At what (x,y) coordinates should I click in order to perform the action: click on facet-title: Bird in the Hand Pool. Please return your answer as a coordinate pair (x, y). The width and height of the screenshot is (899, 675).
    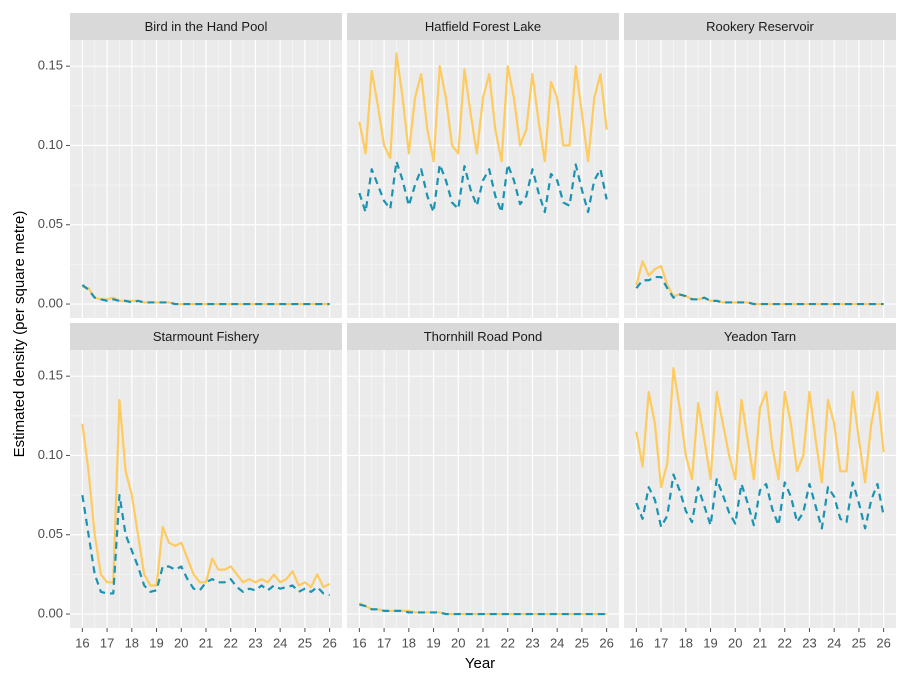
    Looking at the image, I should click on (206, 26).